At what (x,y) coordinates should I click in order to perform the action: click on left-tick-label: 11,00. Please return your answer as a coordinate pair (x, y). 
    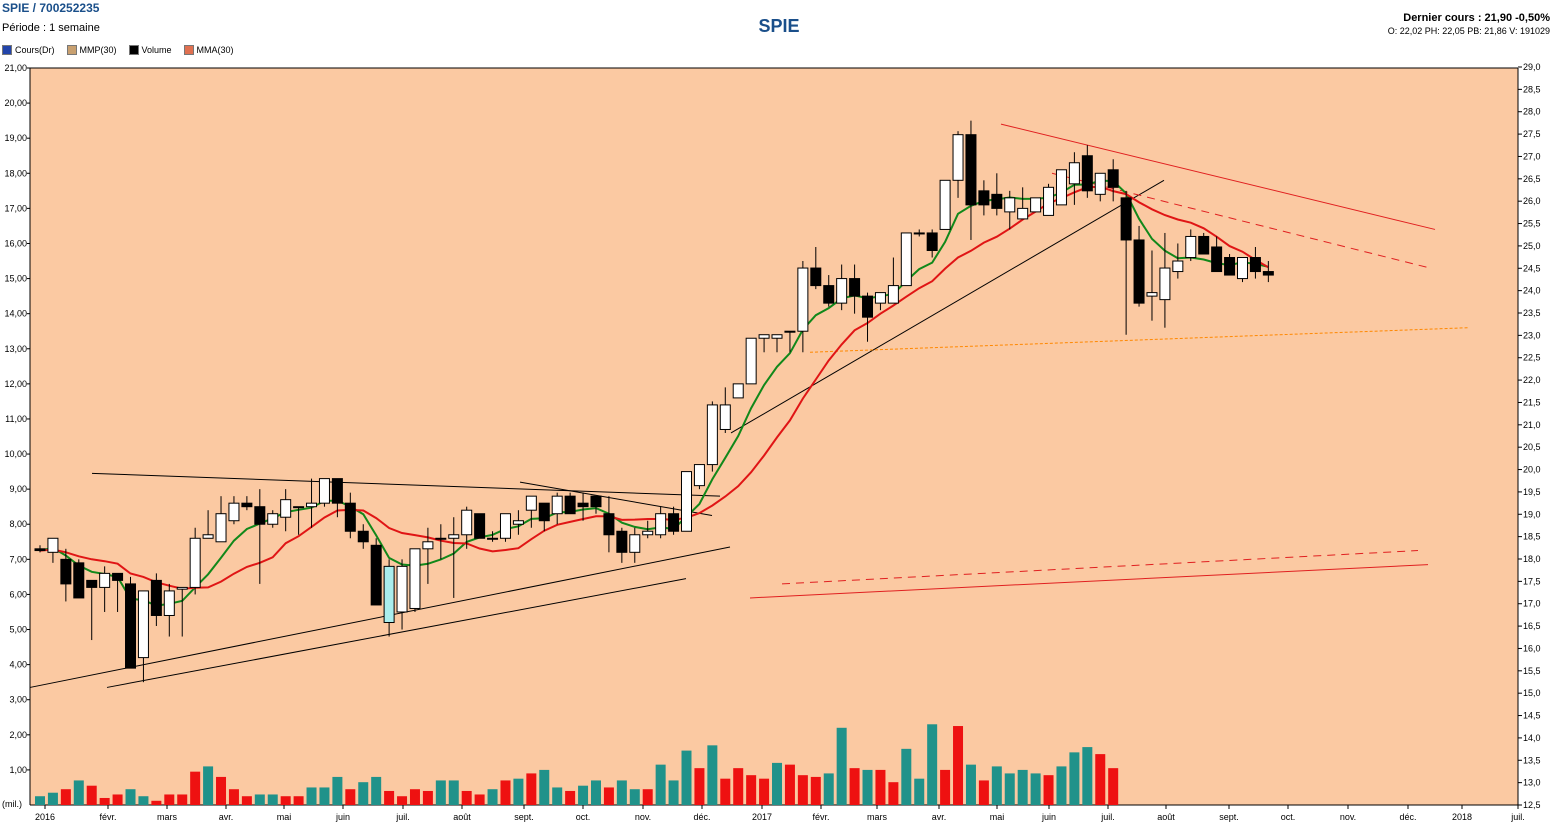
    Looking at the image, I should click on (16, 419).